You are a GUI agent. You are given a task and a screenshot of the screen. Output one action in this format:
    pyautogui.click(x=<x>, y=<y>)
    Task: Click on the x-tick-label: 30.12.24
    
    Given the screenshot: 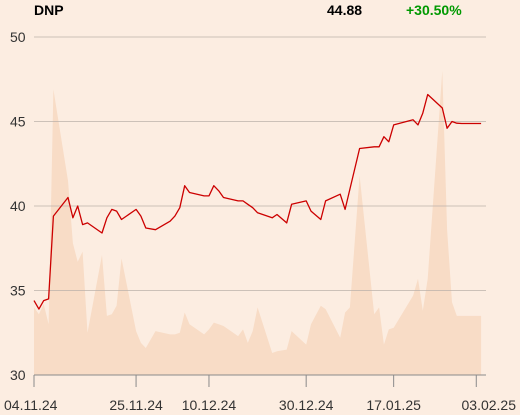 What is the action you would take?
    pyautogui.click(x=306, y=405)
    